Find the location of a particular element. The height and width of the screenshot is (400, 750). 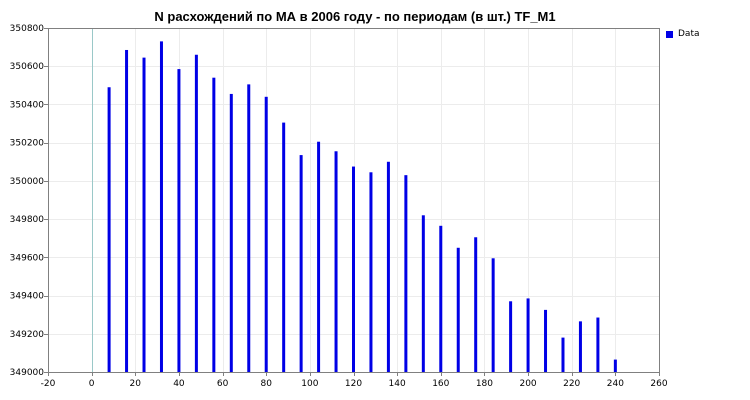

y-tick-label: 350200 is located at coordinates (27, 144).